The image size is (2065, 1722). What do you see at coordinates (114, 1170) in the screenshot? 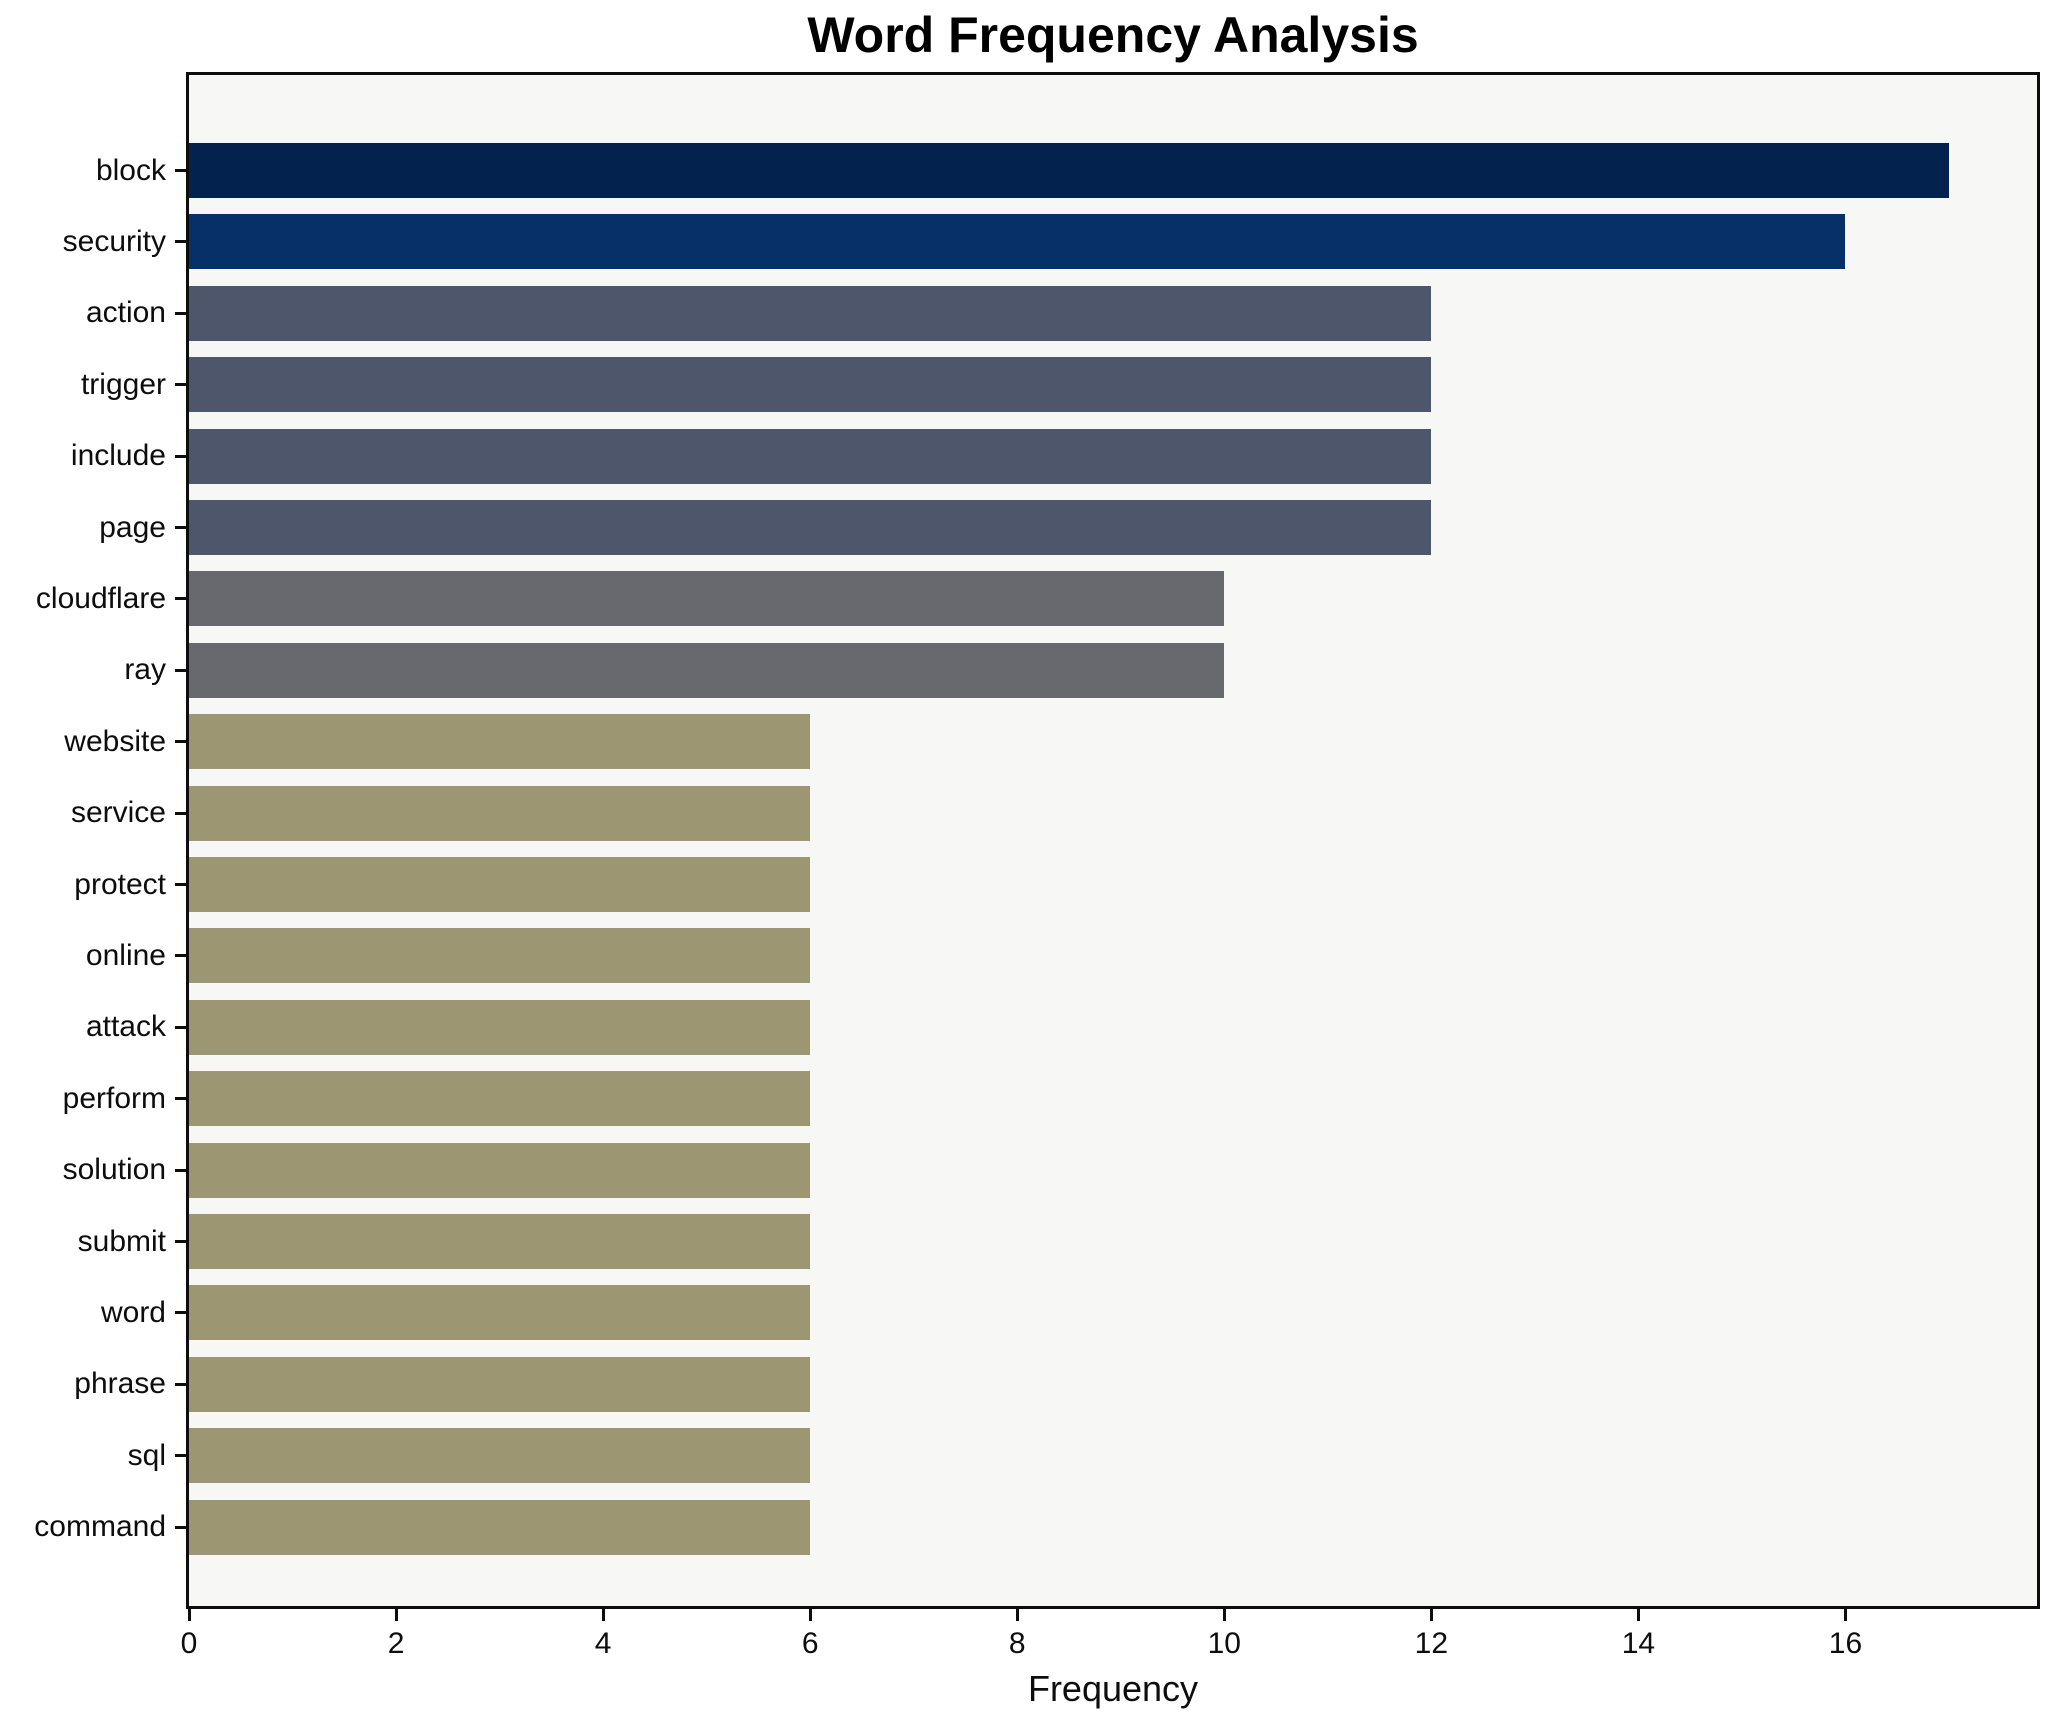
I see `y-label-solution: solution` at bounding box center [114, 1170].